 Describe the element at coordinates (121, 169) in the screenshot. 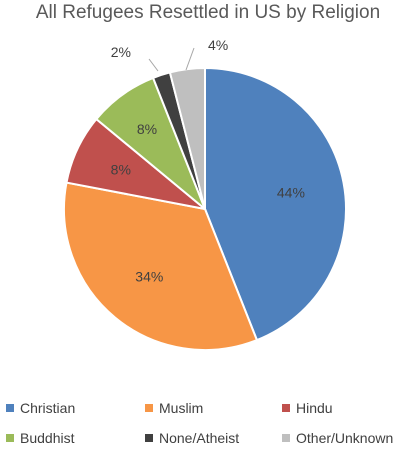

I see `data-label-hindu: 8%` at that location.